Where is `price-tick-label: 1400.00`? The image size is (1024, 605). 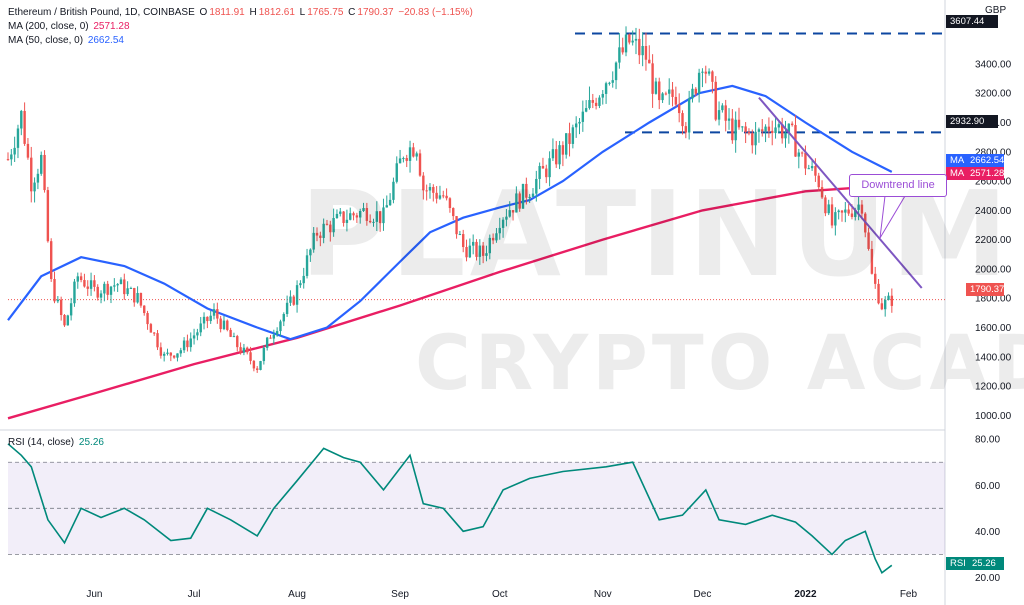 price-tick-label: 1400.00 is located at coordinates (993, 357).